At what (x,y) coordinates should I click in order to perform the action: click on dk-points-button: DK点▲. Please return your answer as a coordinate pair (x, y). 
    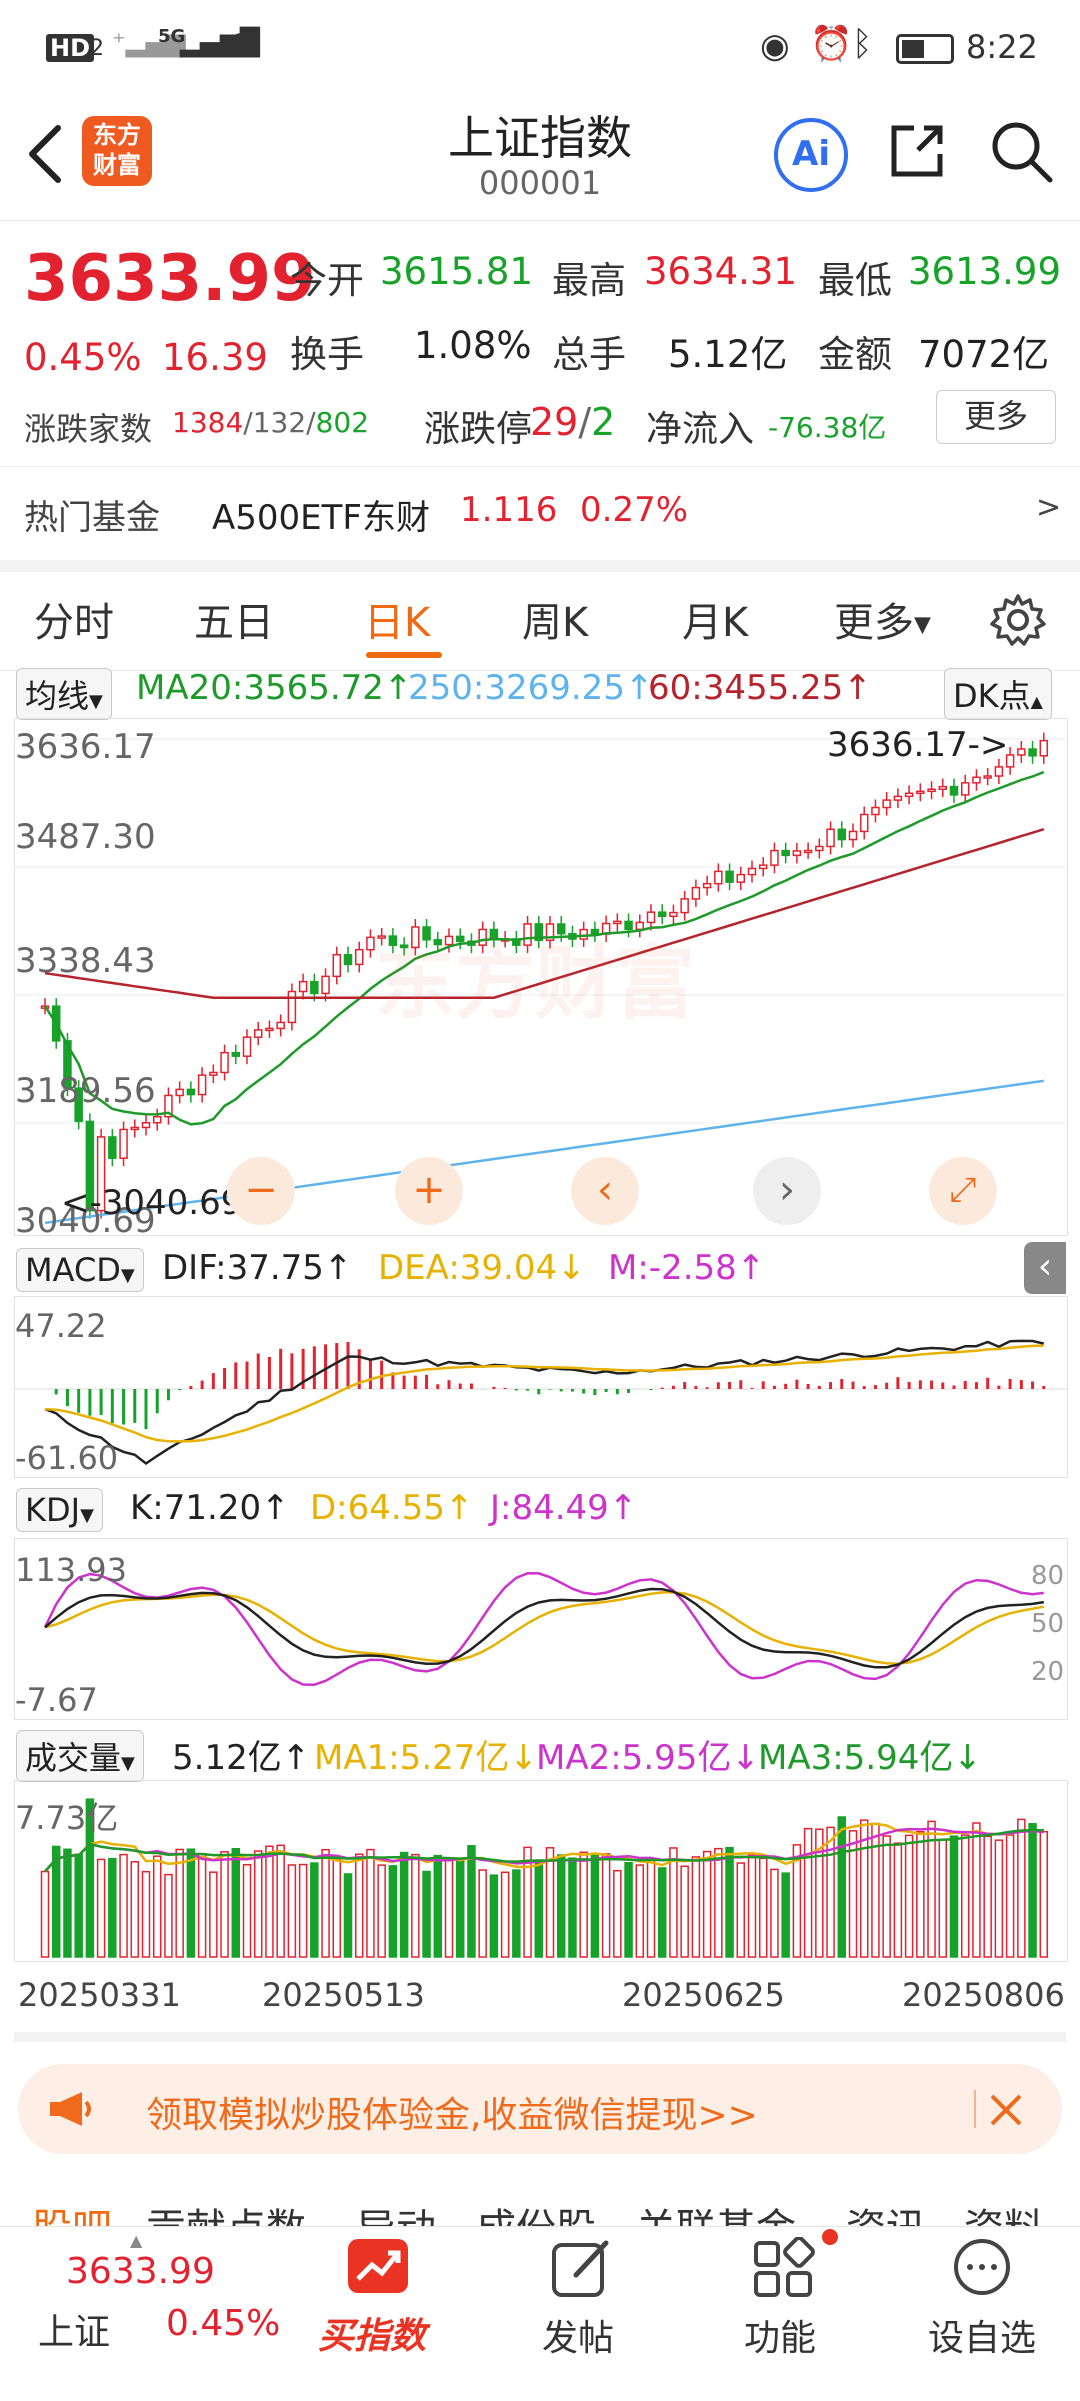
    Looking at the image, I should click on (998, 694).